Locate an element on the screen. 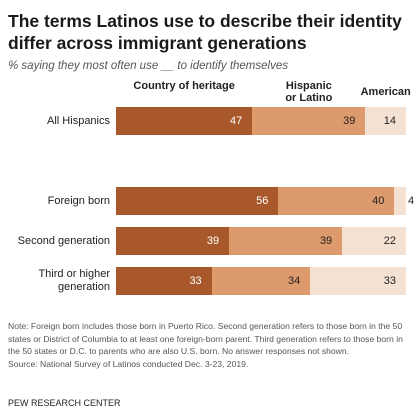 The height and width of the screenshot is (420, 420). value-label-all-hispanics-american: 14 is located at coordinates (389, 121).